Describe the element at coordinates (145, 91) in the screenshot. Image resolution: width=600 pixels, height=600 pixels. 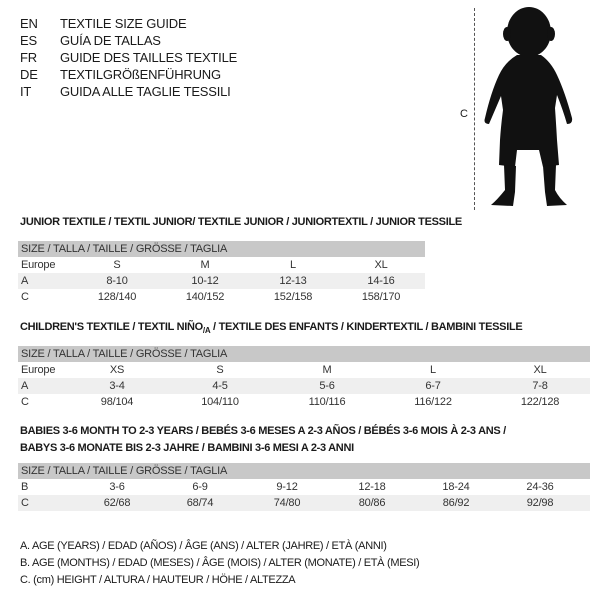
I see `language-guide-title: GUIDA ALLE TAGLIE TESSILI` at that location.